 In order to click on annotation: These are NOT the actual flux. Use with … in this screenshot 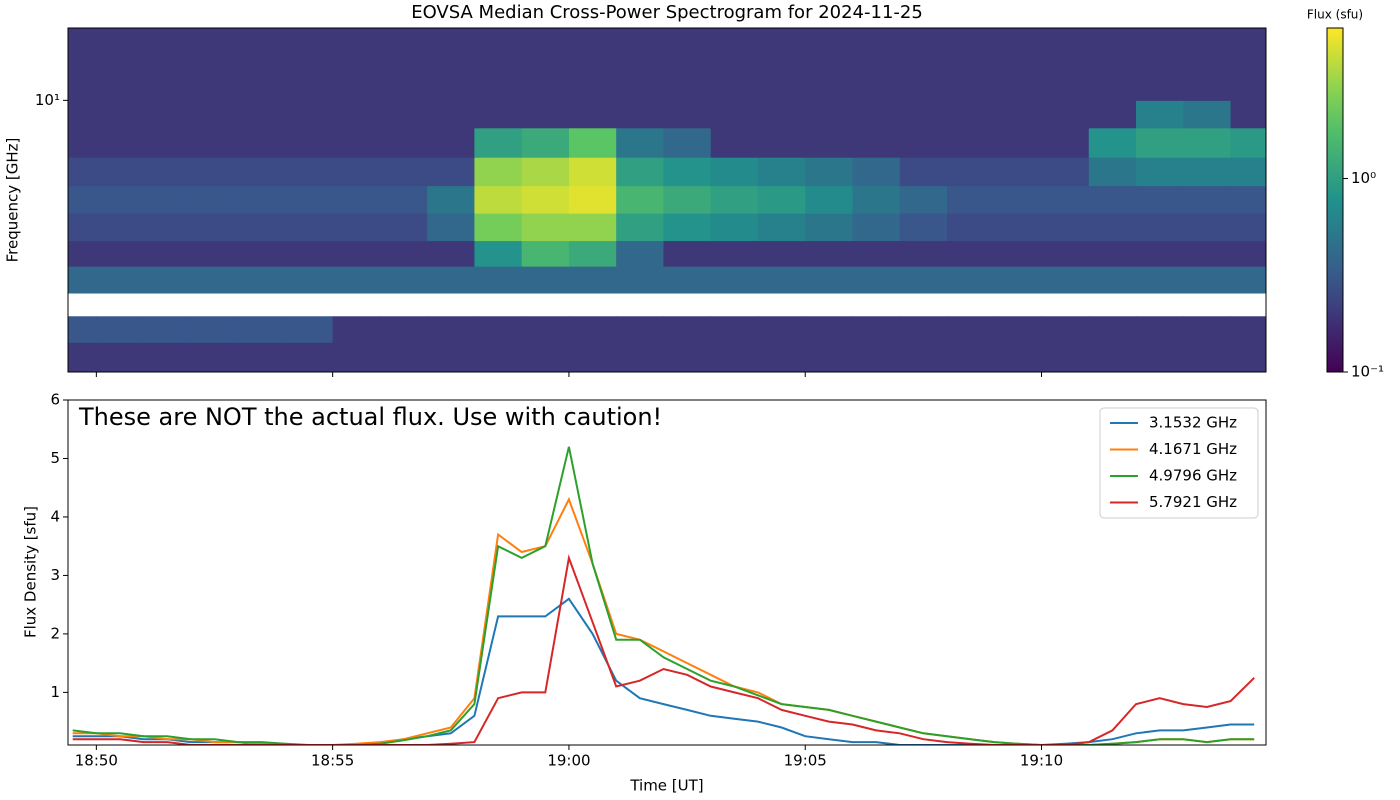, I will do `click(370, 417)`.